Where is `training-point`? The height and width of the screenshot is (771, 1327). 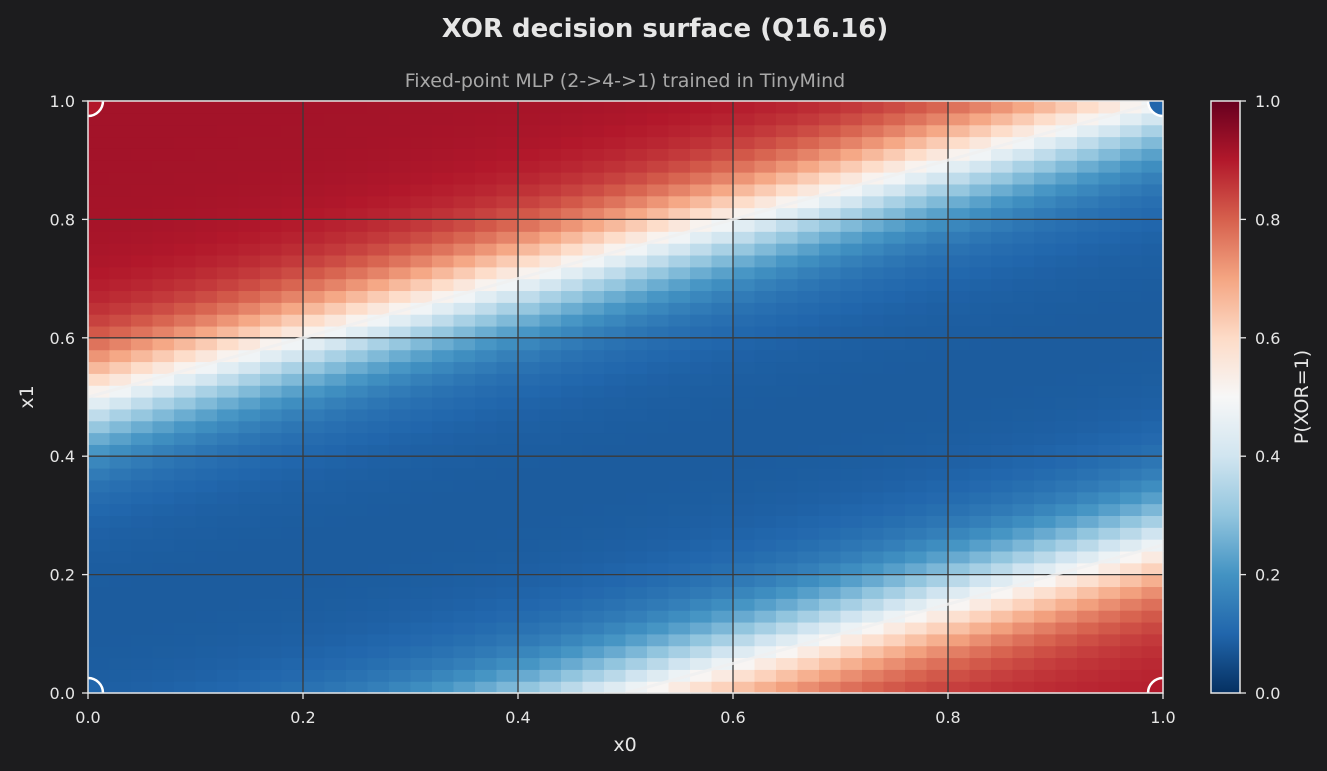 training-point is located at coordinates (1154, 109).